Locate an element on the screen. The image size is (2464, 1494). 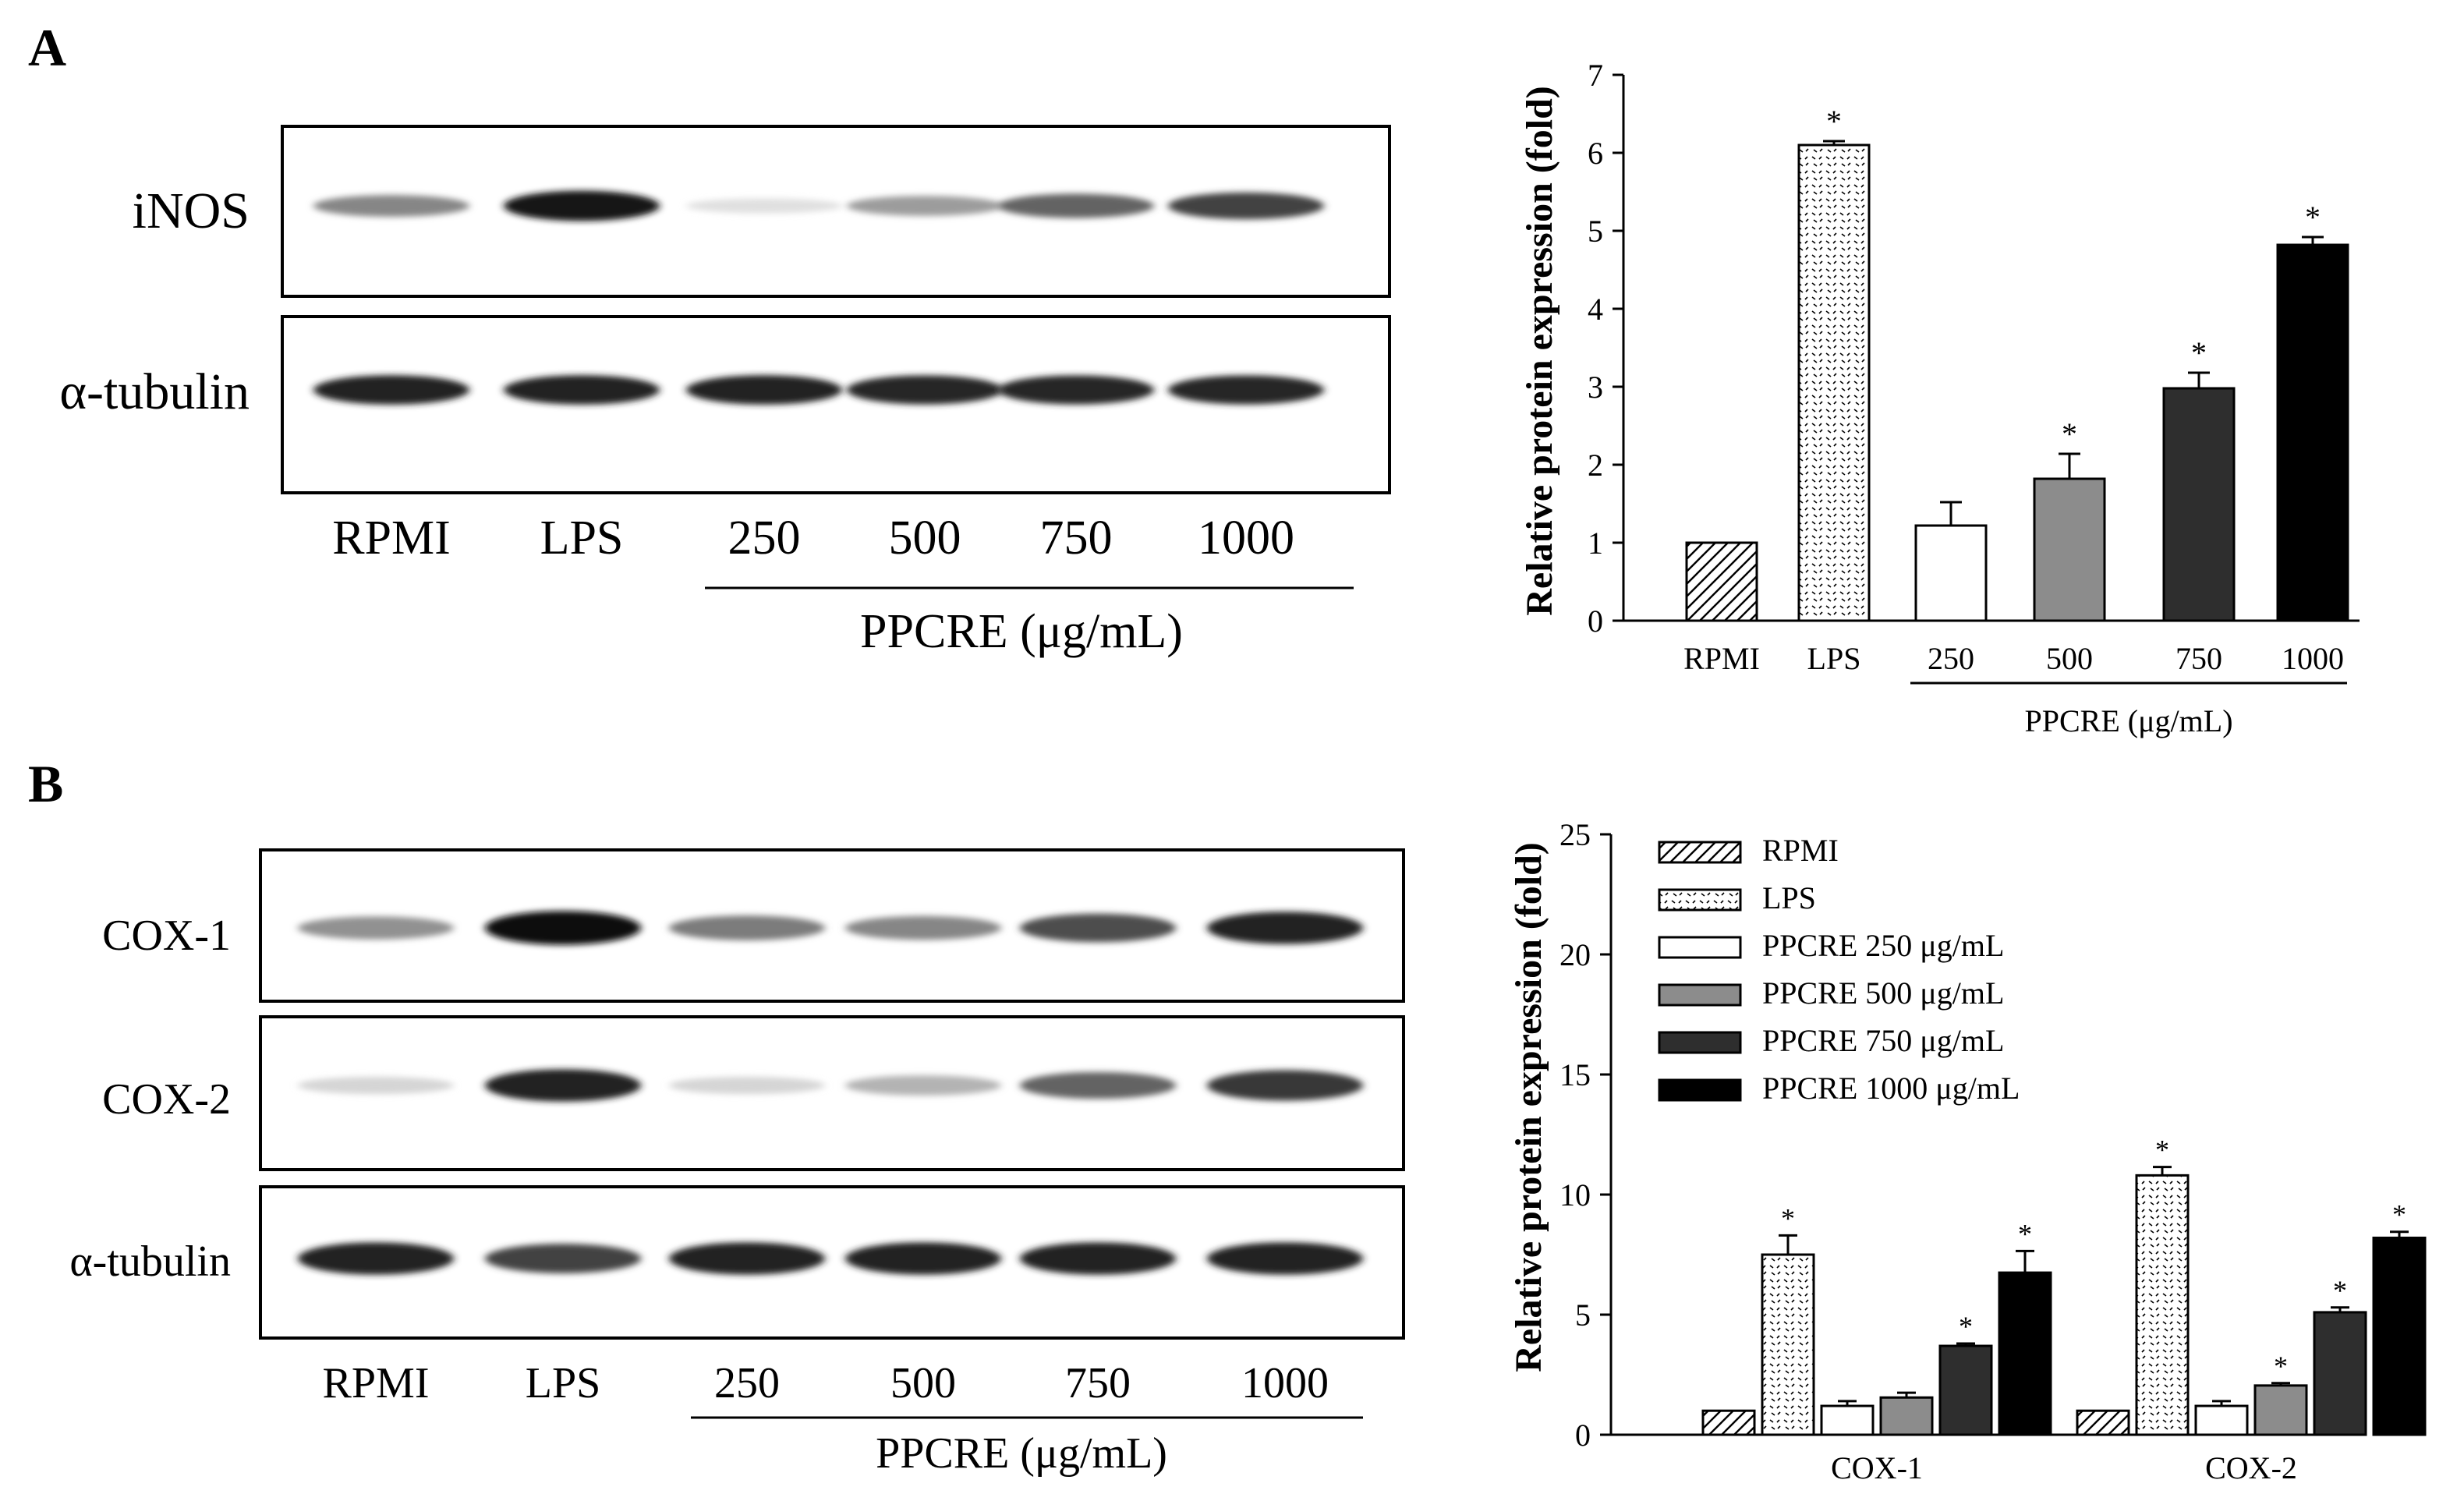
blot-a-bands is located at coordinates (819, 297).